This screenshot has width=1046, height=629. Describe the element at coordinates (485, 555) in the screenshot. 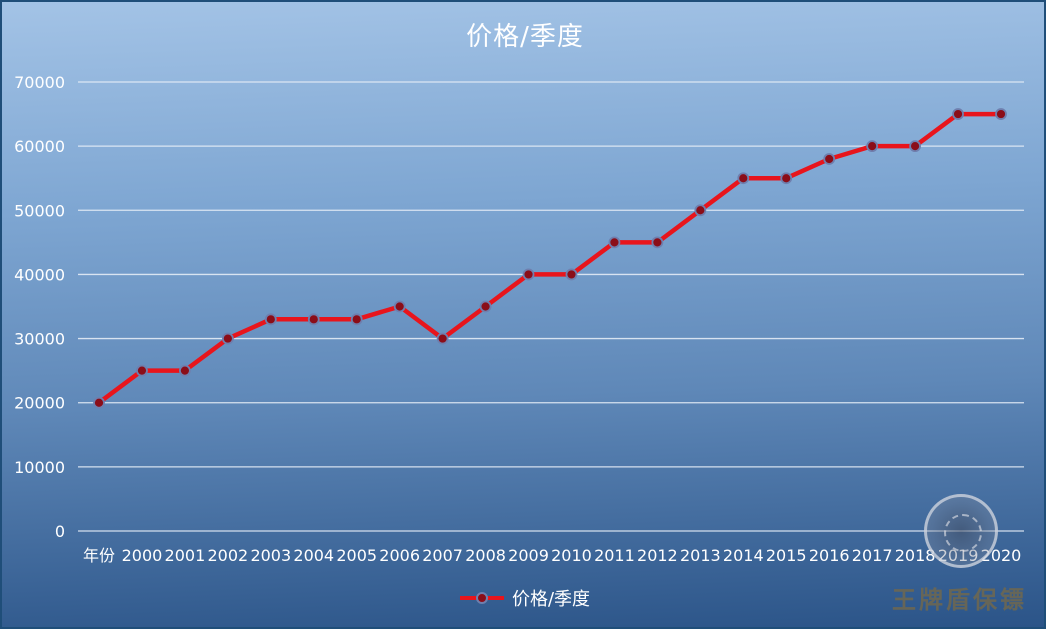

I see `x-tick-label: 2008` at that location.